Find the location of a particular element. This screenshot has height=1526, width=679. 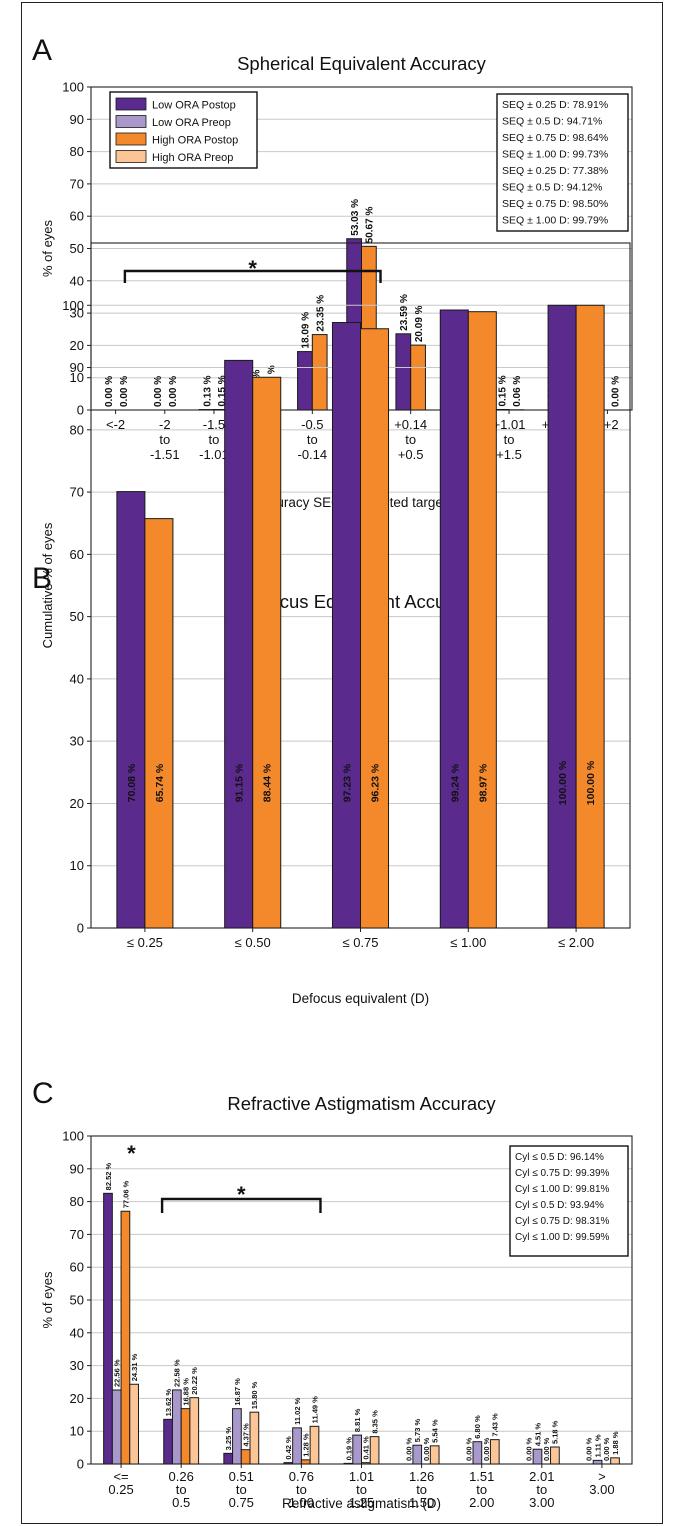

legend-label: Low ORA Preop is located at coordinates (191, 123).